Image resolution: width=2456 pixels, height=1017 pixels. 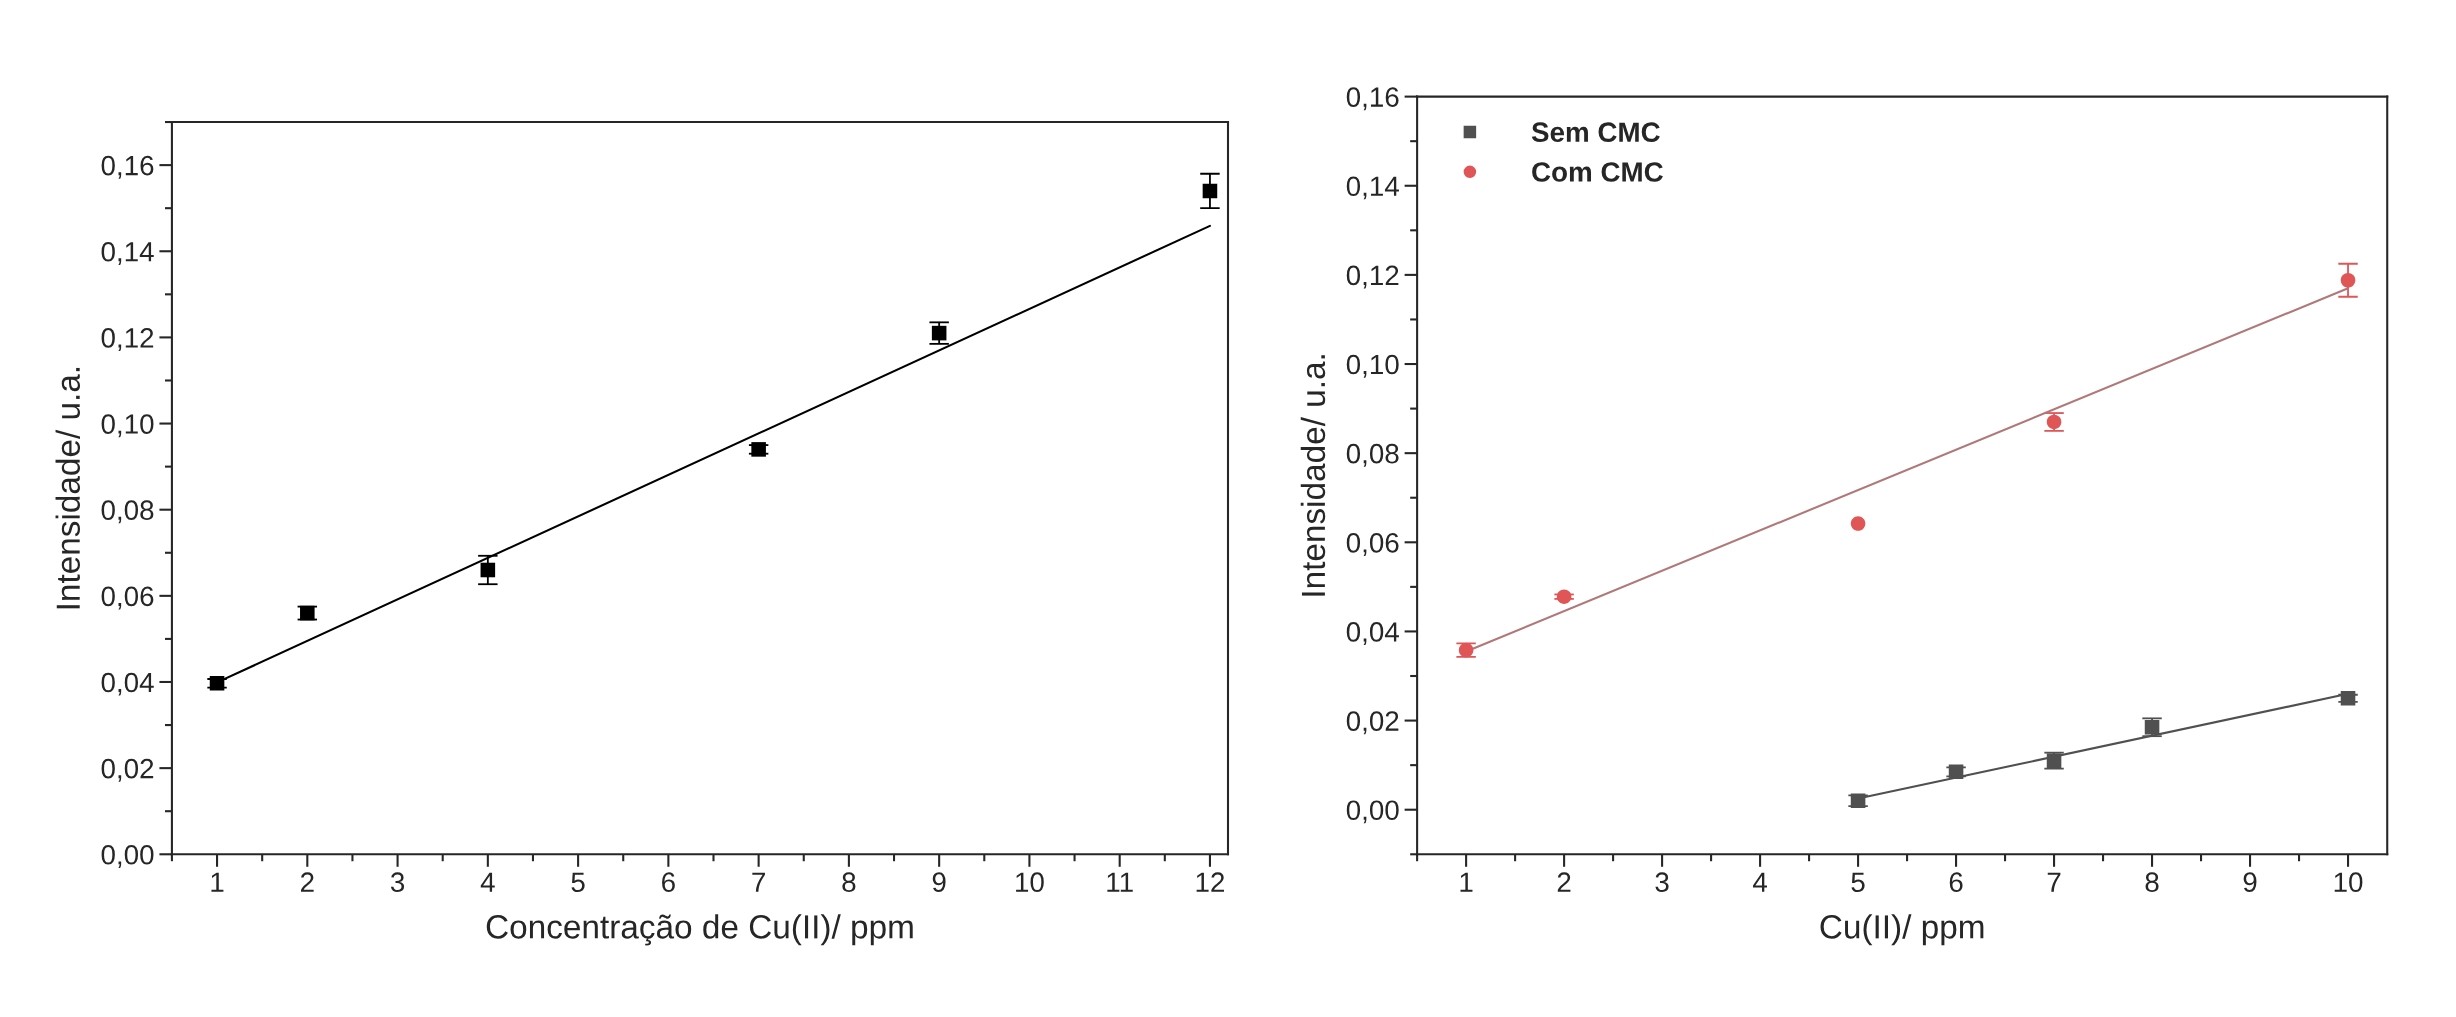 What do you see at coordinates (699, 930) in the screenshot?
I see `x-axis-title: Concentração de Cu(II)/ ppm` at bounding box center [699, 930].